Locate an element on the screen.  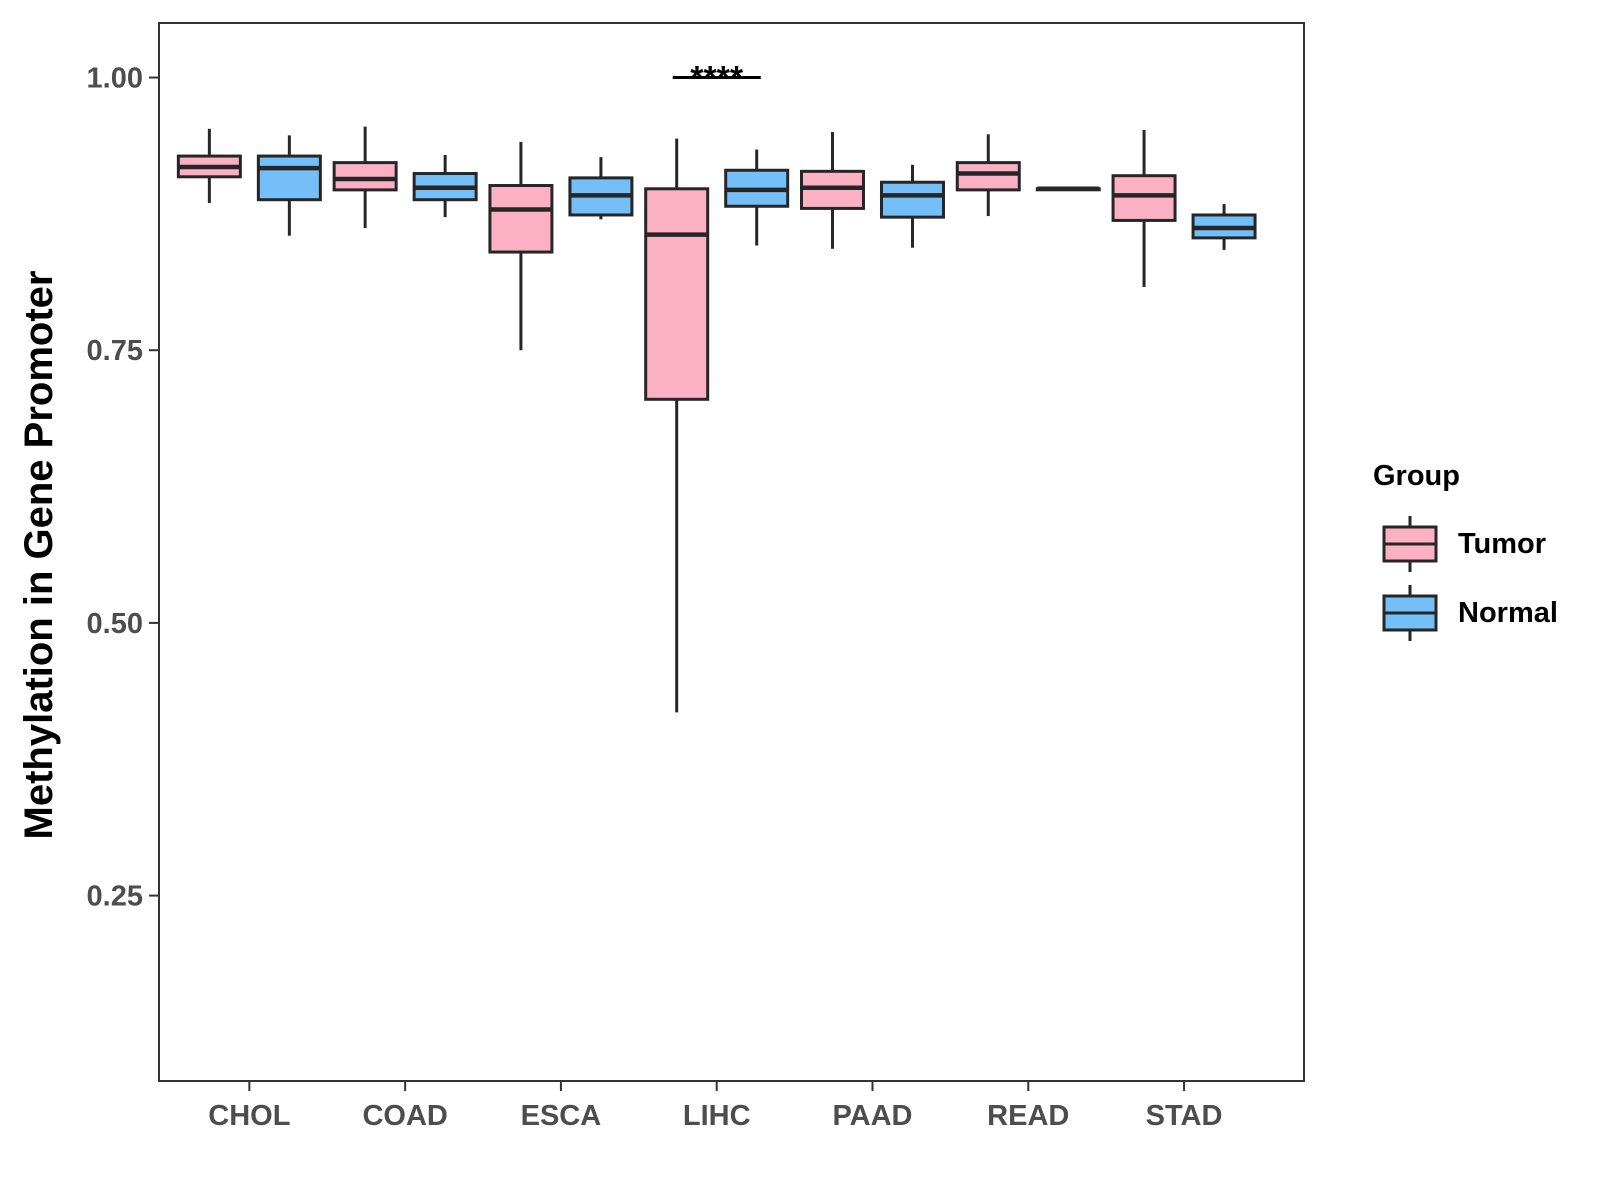
y-tick-label: 0.25 is located at coordinates (115, 897).